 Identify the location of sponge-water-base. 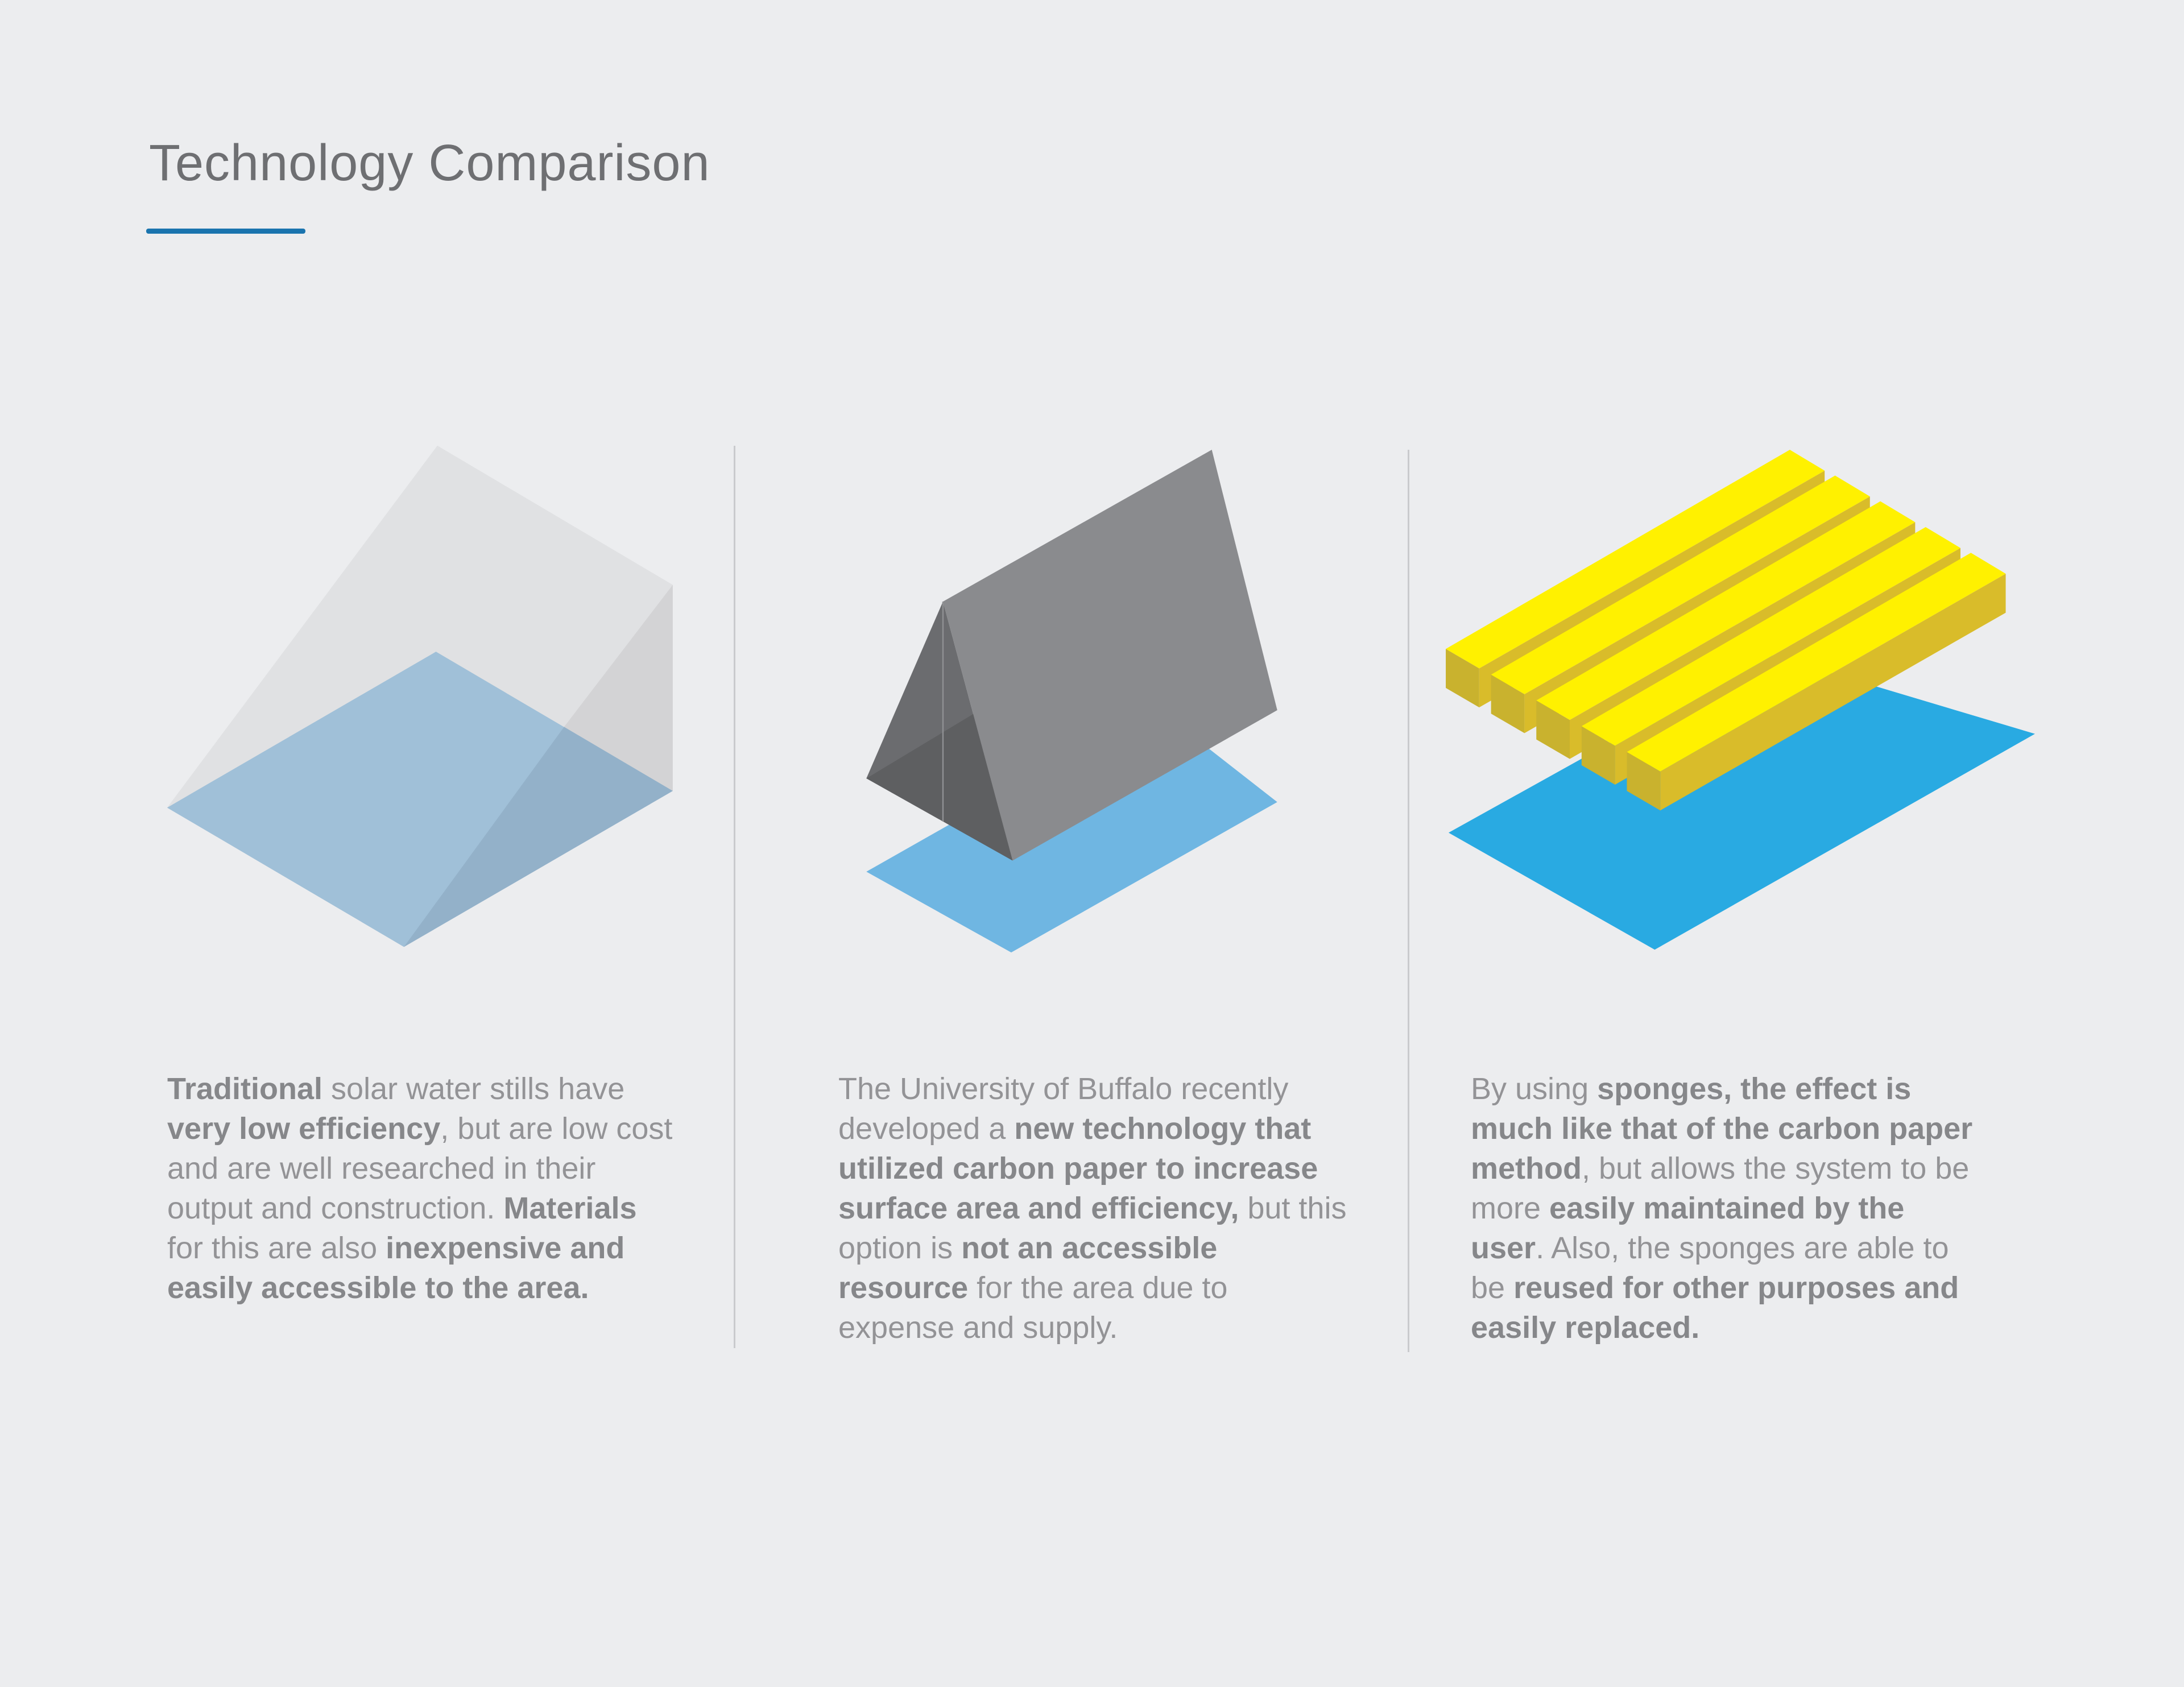
(1741, 802).